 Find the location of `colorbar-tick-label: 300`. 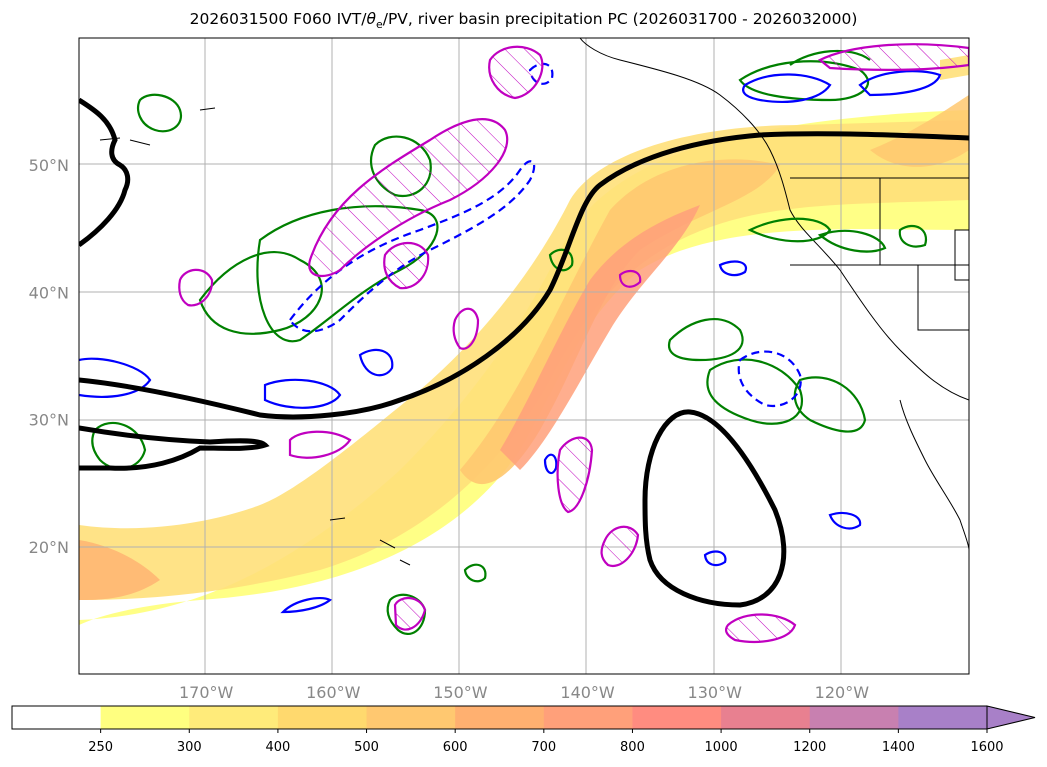

colorbar-tick-label: 300 is located at coordinates (189, 747).